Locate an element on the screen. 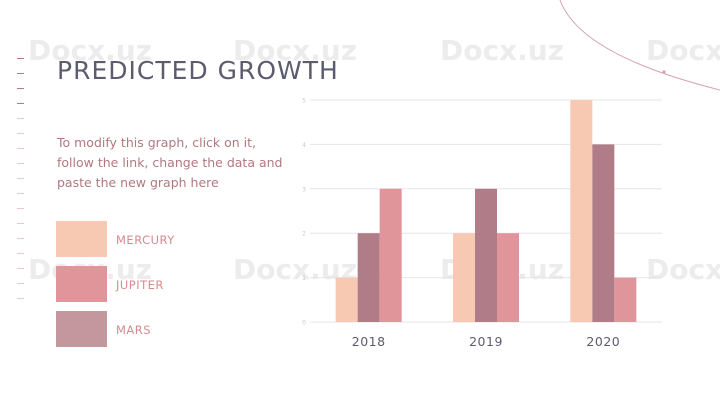 The height and width of the screenshot is (405, 720). y-tick-label: 3 is located at coordinates (304, 189).